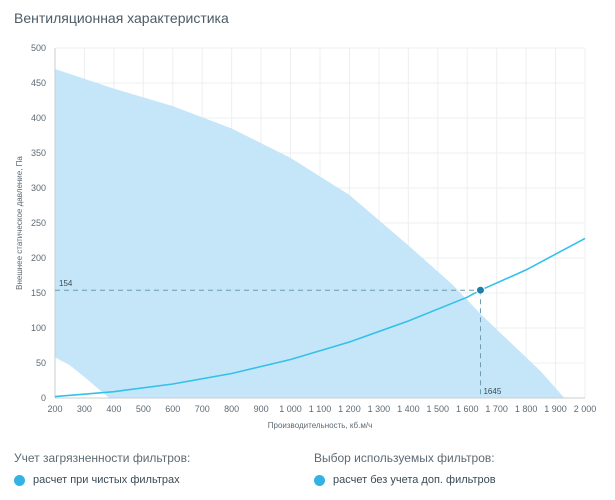 The image size is (615, 500). I want to click on filter-contamination-option: расчет при чистых фильтрах, so click(97, 480).